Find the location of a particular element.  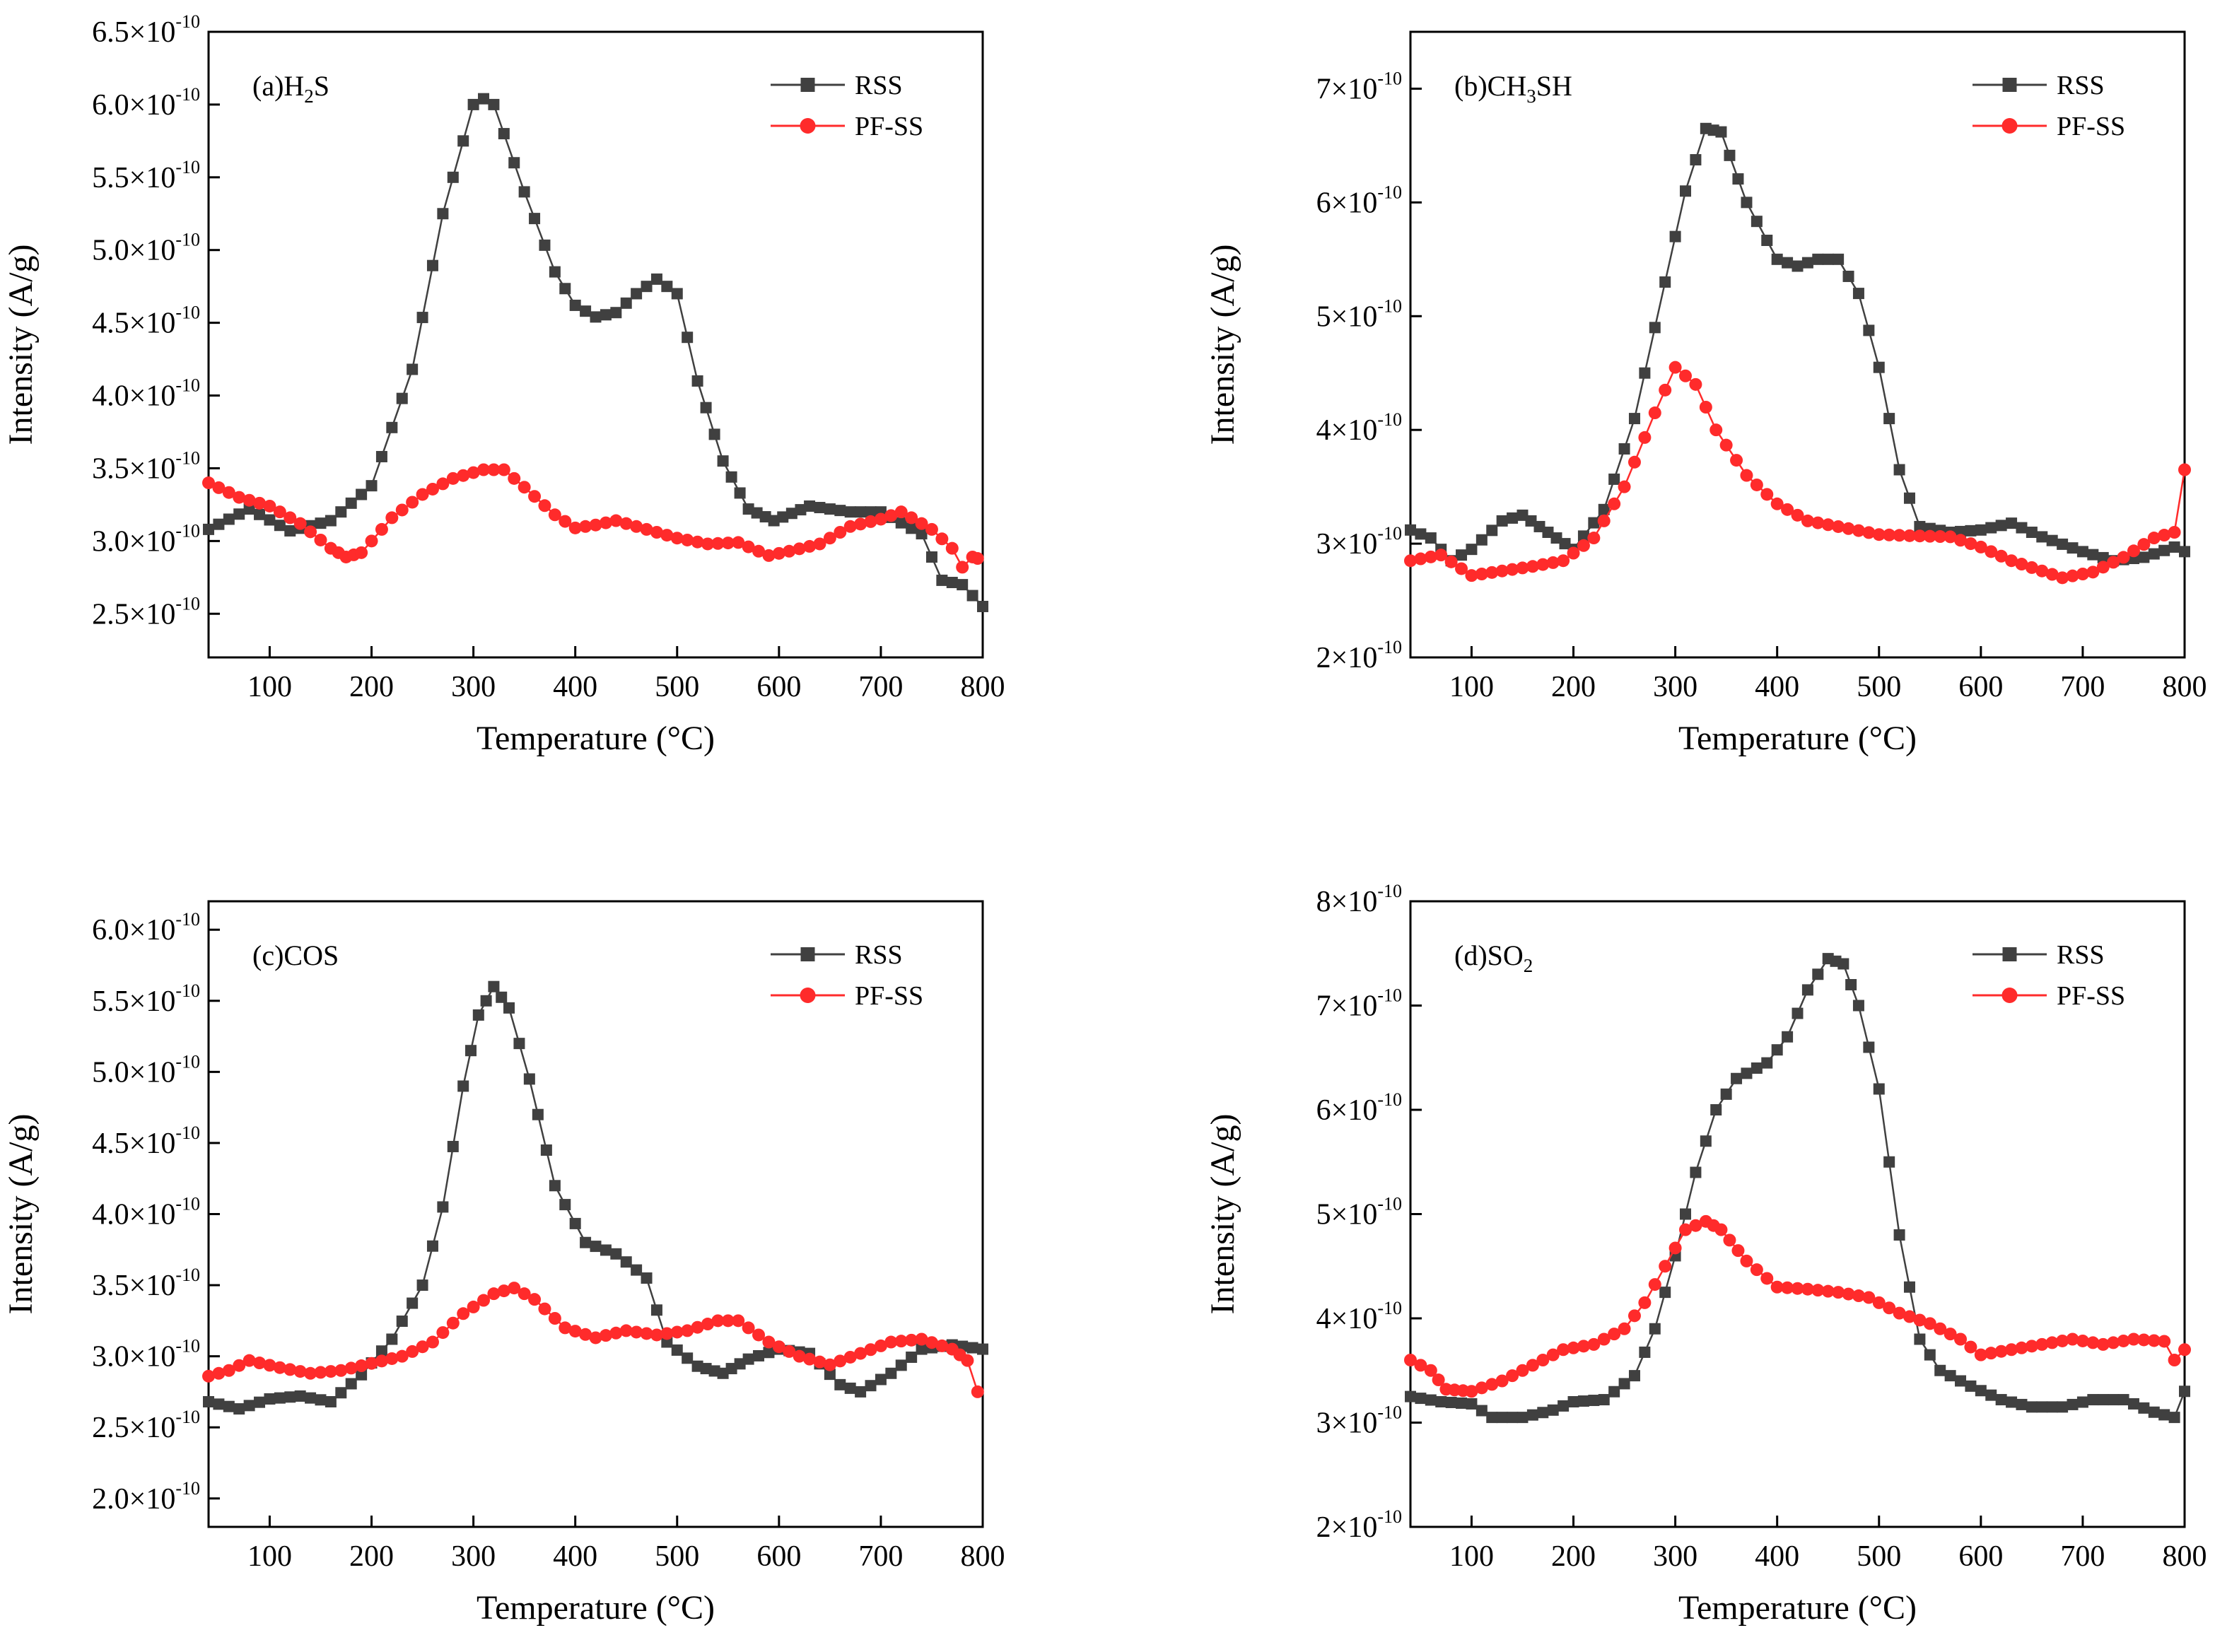

x-axis-title: Temperature (°C) is located at coordinates (596, 738).